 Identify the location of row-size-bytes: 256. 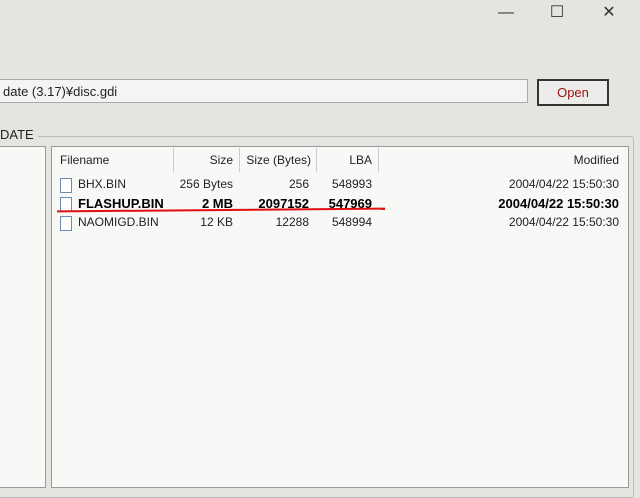
(298, 184).